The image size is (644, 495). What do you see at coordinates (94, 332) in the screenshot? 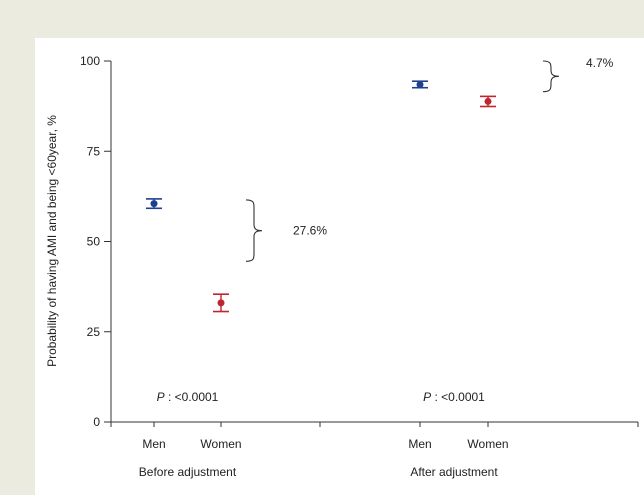
I see `y-tick-label: 25` at bounding box center [94, 332].